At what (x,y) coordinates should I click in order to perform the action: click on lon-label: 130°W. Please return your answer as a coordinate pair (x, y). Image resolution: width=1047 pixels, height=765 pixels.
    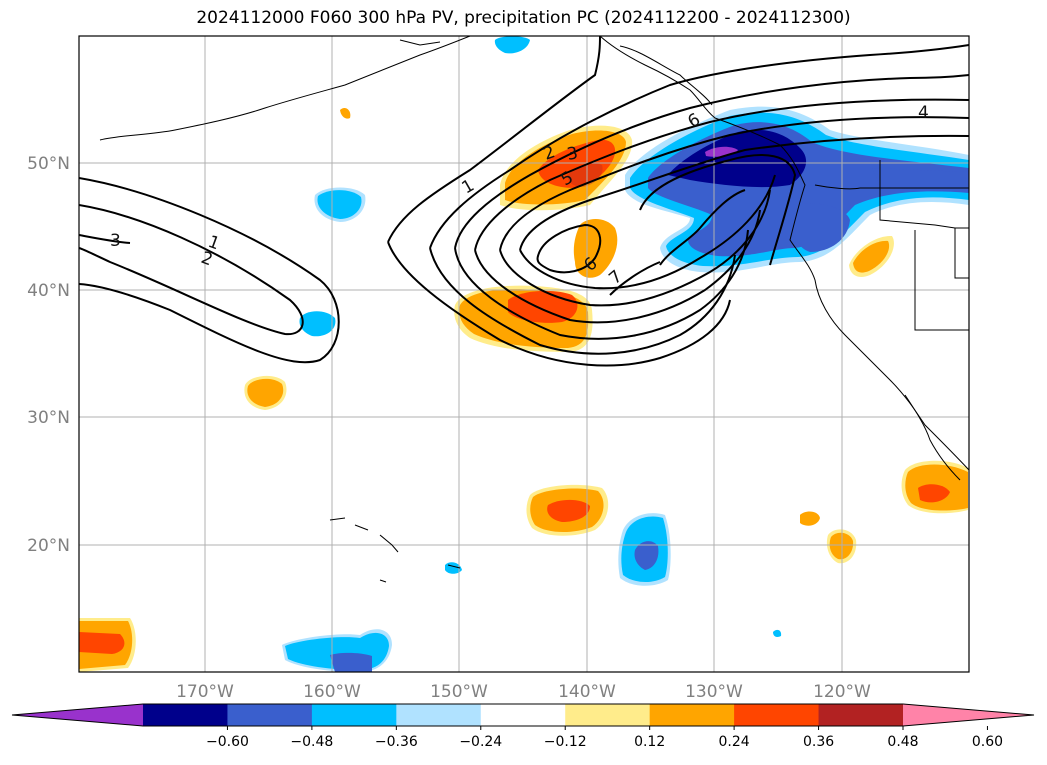
    Looking at the image, I should click on (714, 692).